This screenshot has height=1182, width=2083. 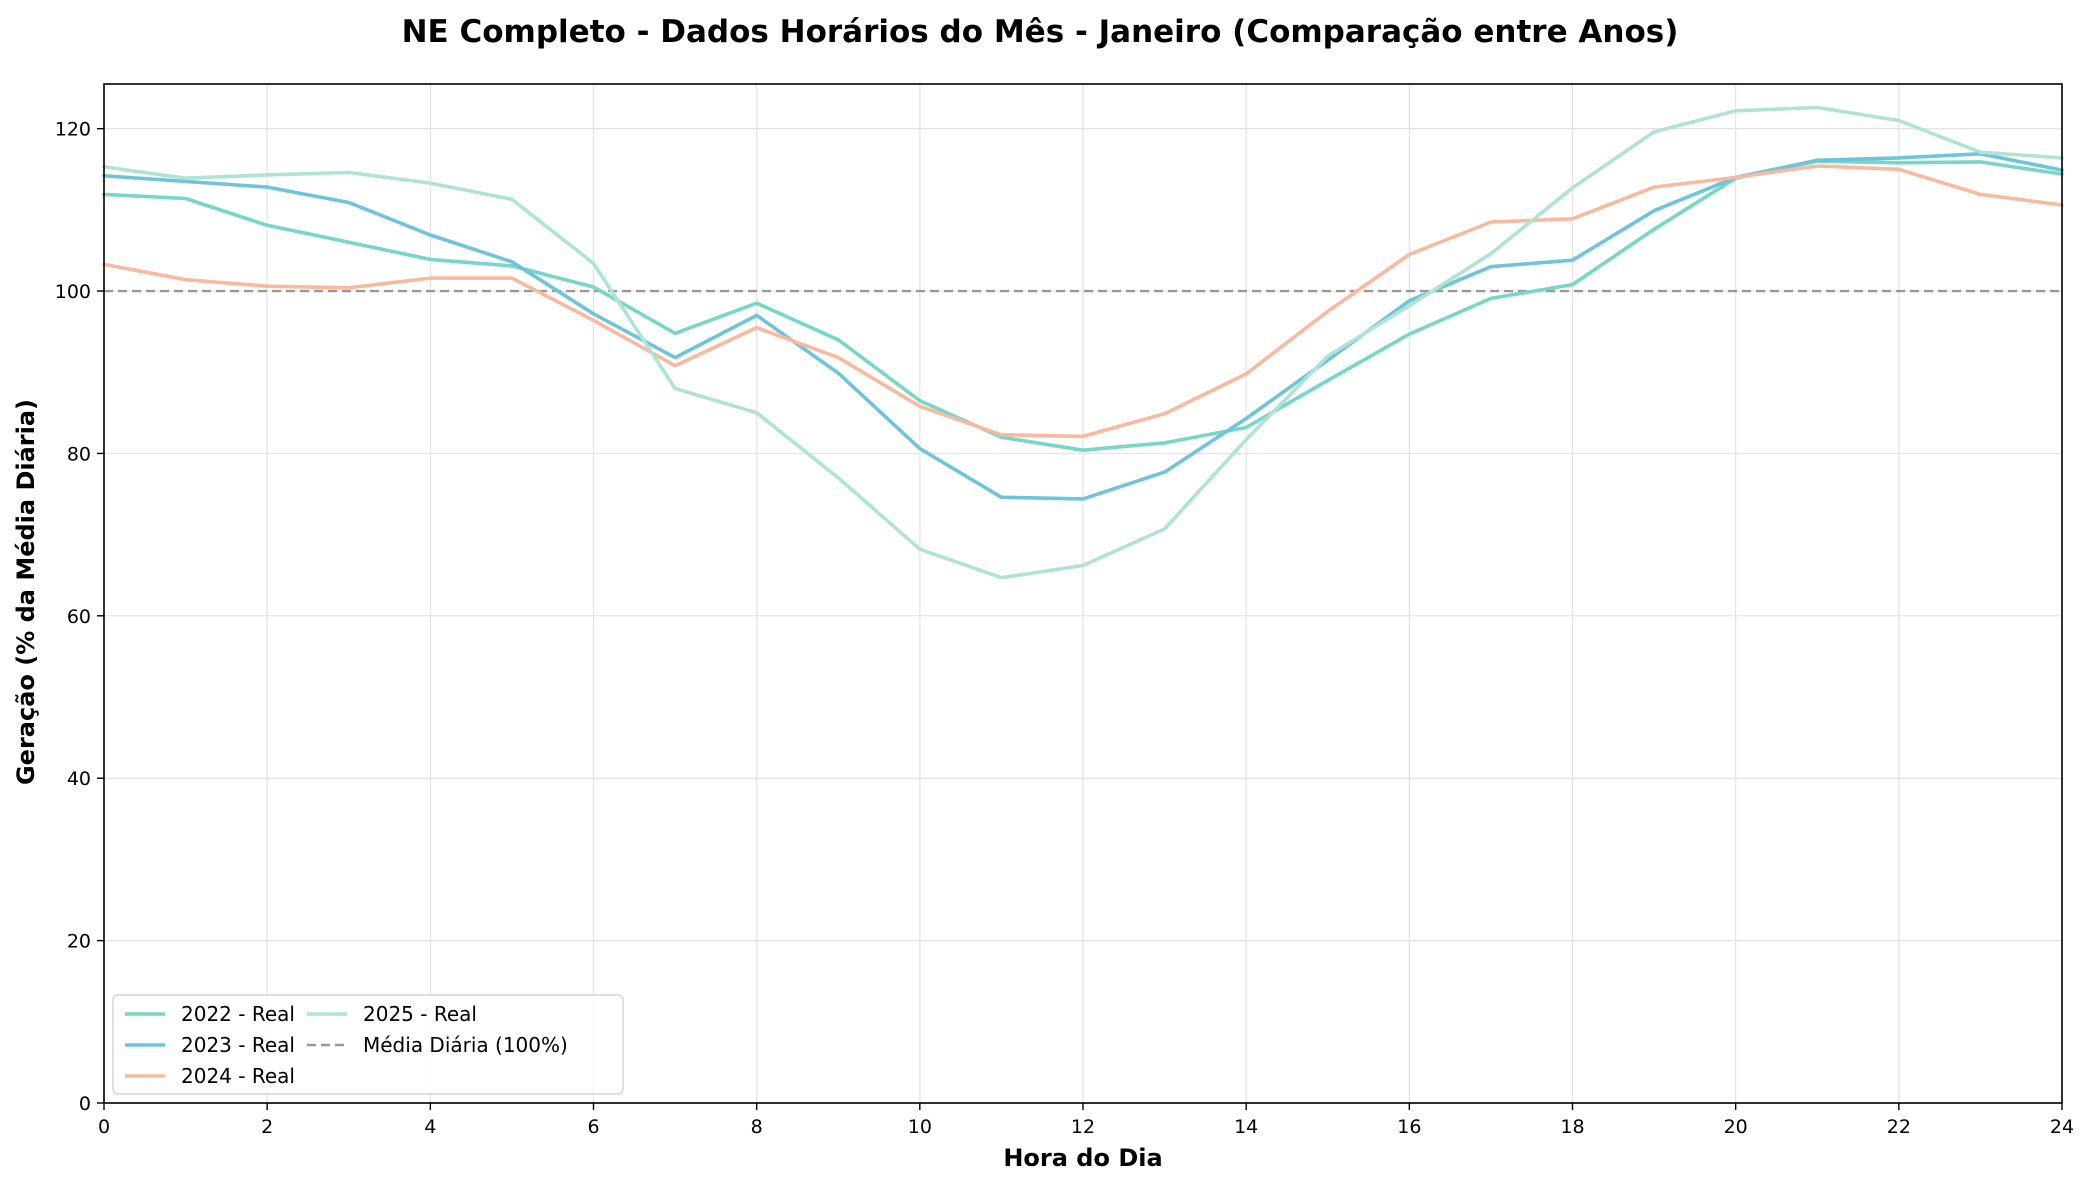 I want to click on y-axis-label: Geração (% da Média Diária), so click(x=26, y=592).